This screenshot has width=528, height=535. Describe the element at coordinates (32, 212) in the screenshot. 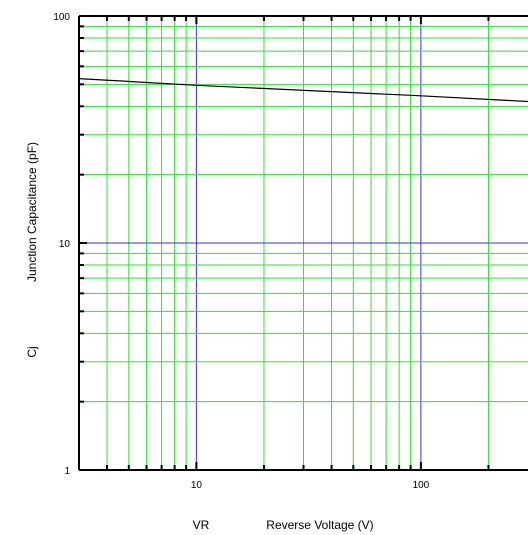

I see `y-axis-label: Junction Capacitance (pF)` at that location.